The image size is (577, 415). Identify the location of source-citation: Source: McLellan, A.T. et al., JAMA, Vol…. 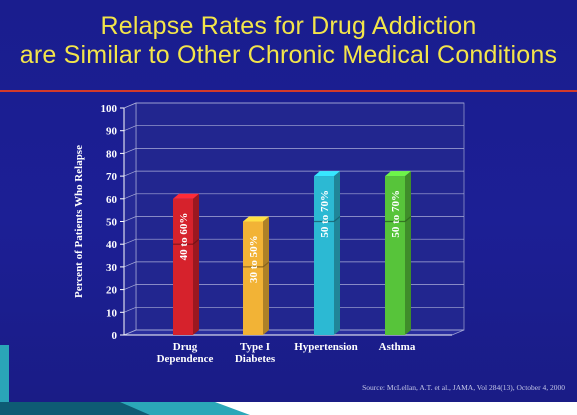
(463, 387).